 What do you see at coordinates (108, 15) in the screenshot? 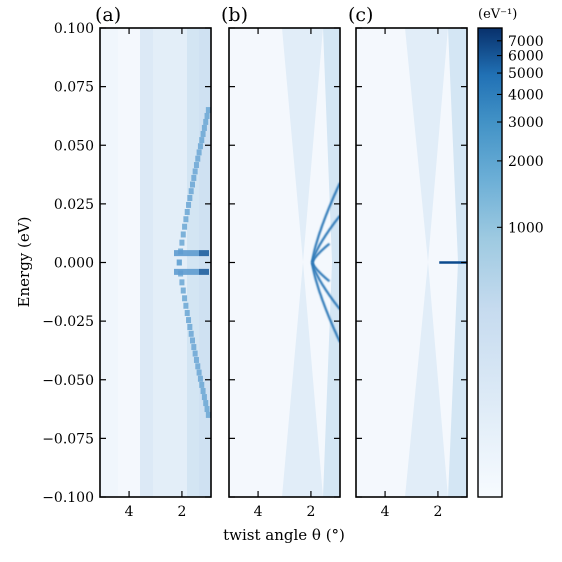
I see `panel-a-label: (a)` at bounding box center [108, 15].